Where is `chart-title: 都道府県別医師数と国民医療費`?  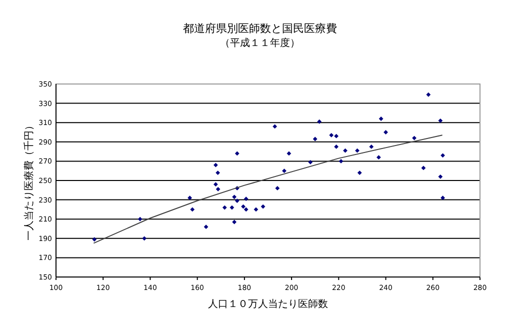 chart-title: 都道府県別医師数と国民医療費 is located at coordinates (260, 28).